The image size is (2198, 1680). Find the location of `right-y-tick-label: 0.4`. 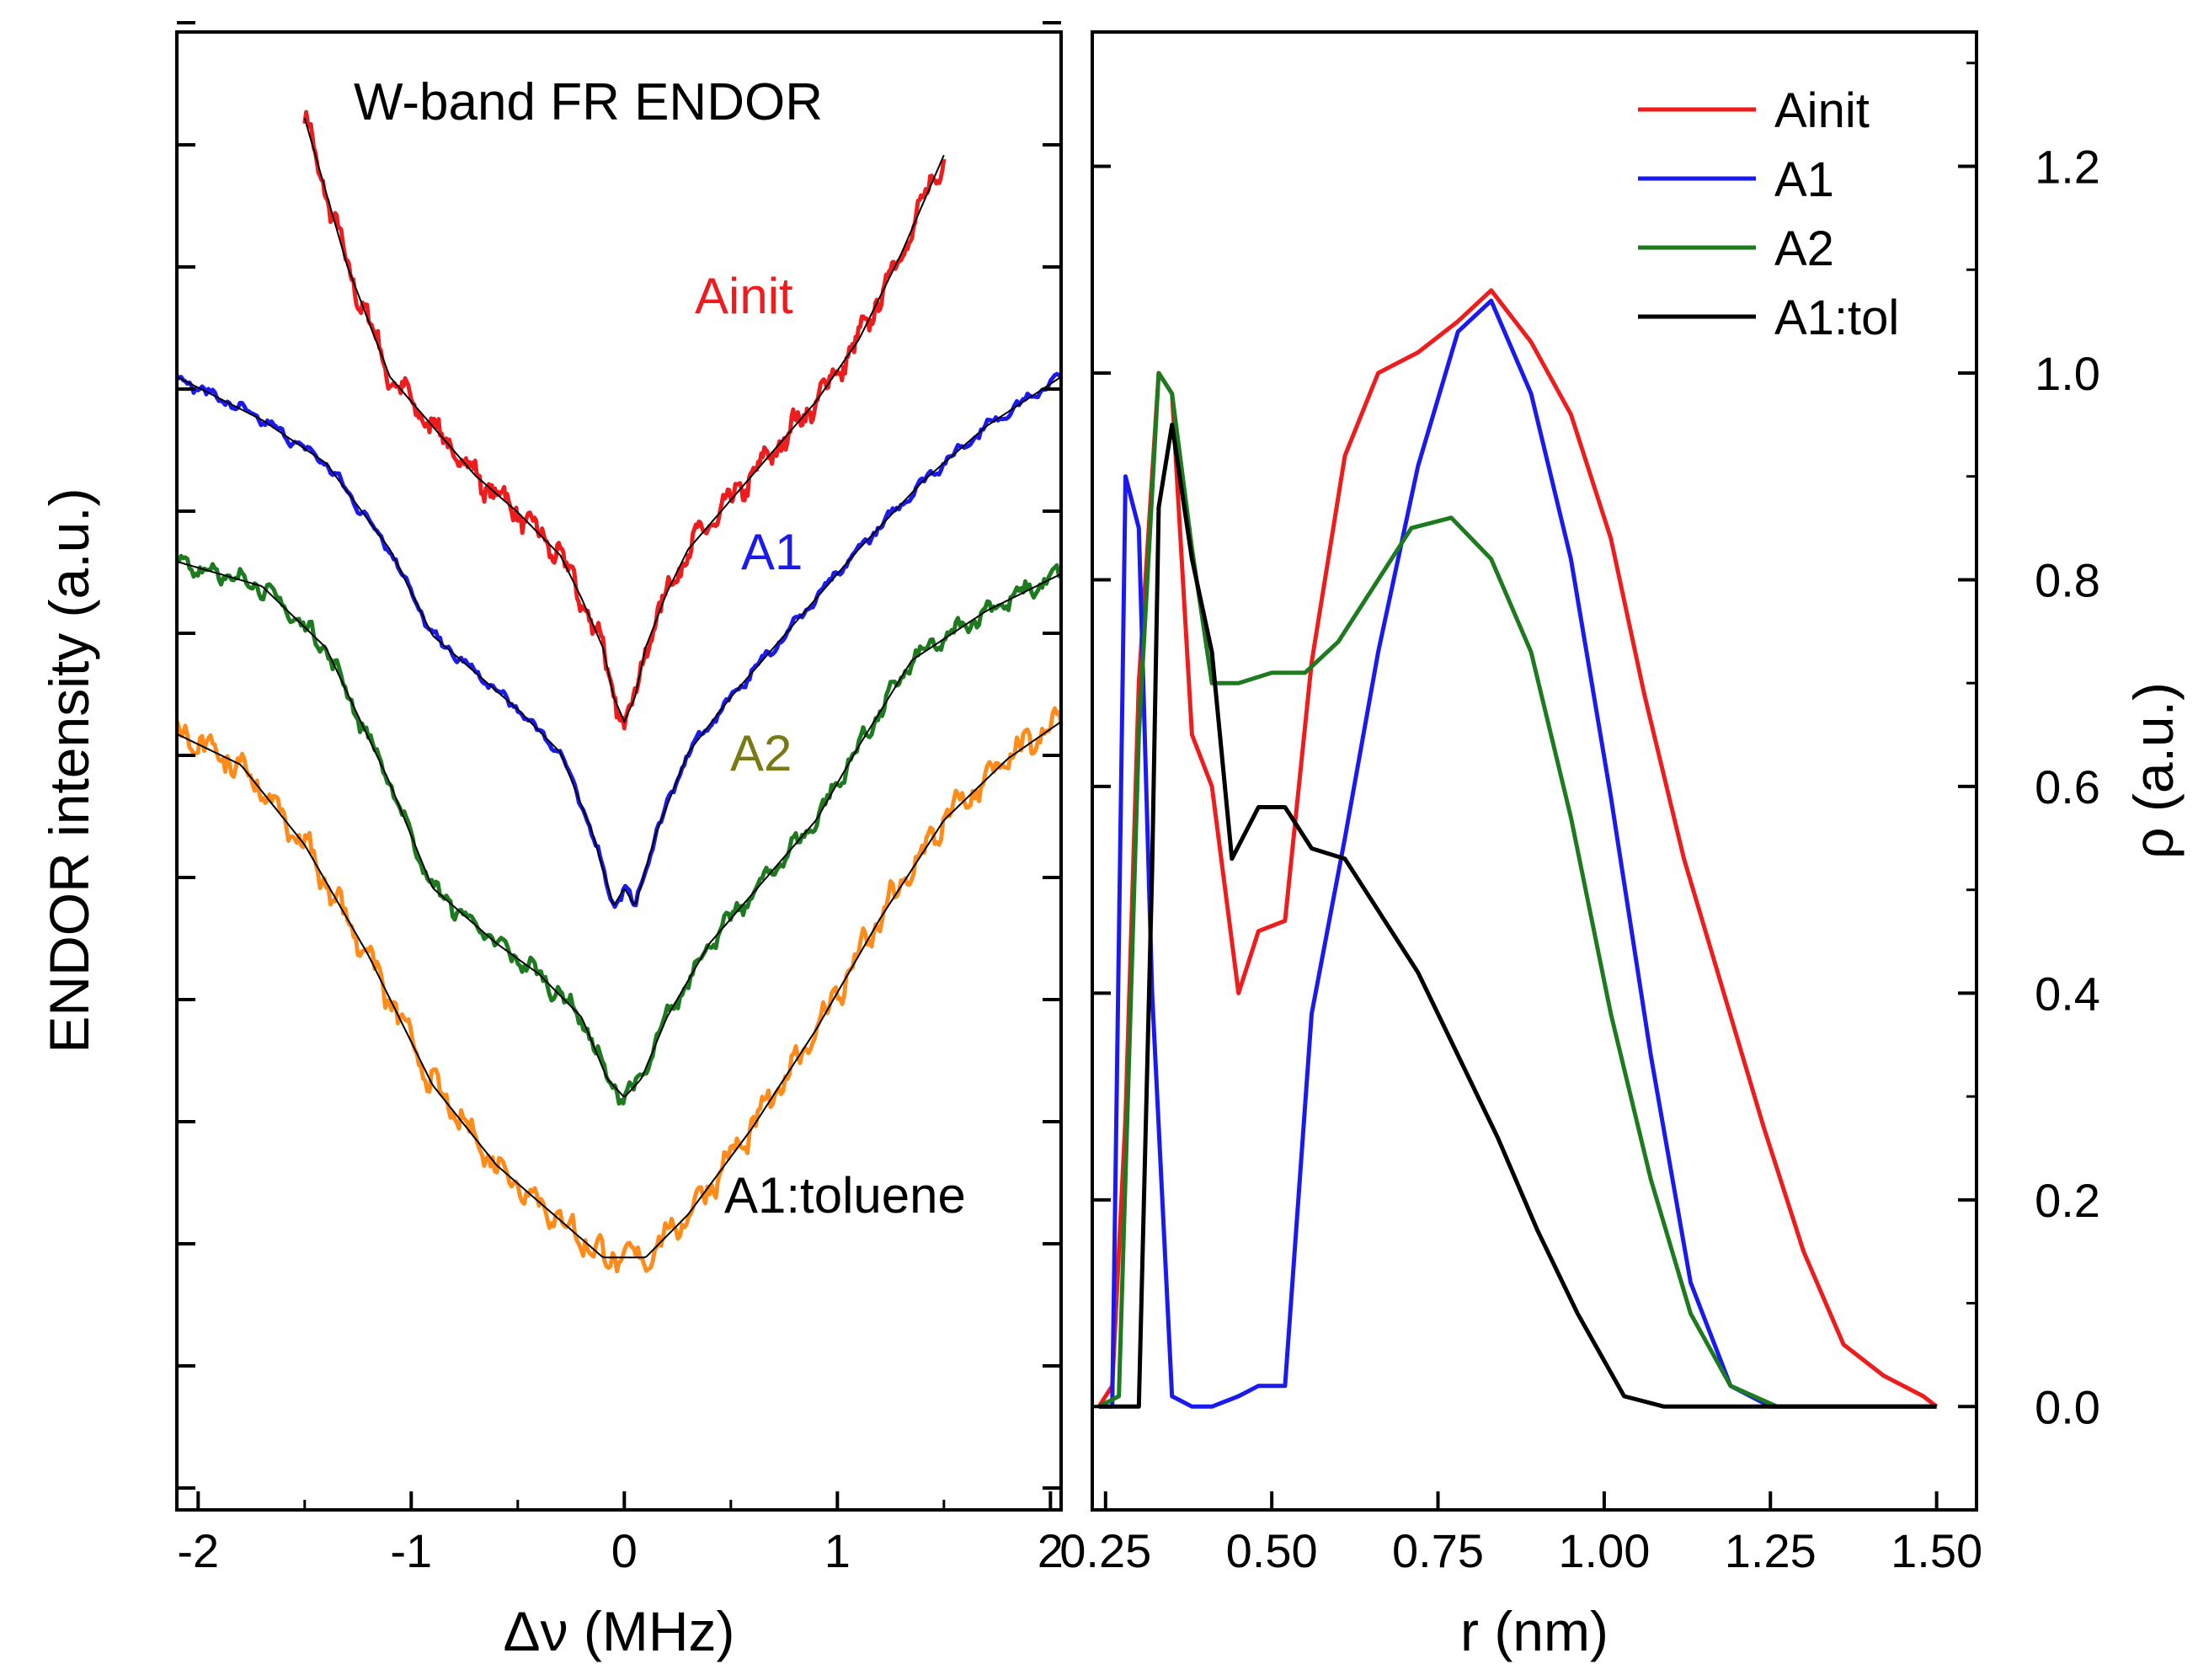

right-y-tick-label: 0.4 is located at coordinates (2067, 993).